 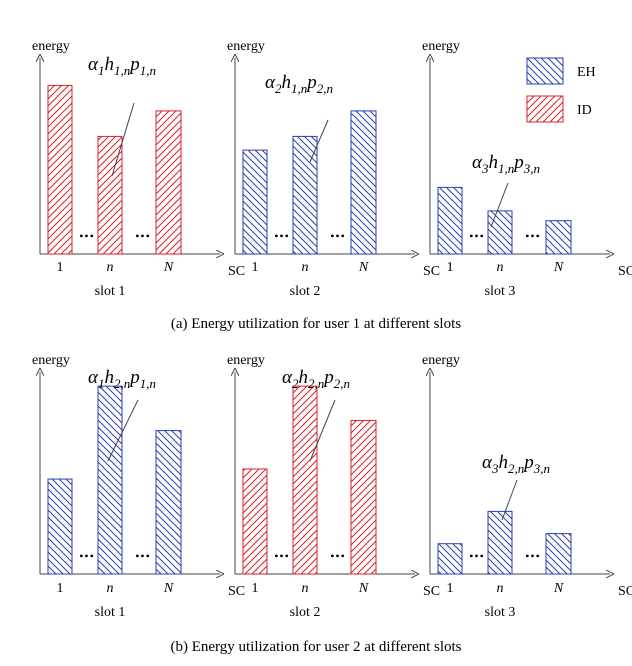 What do you see at coordinates (333, 169) in the screenshot?
I see `panel-slot-2: energy SC 1 n N ••• ••• slot 2 α2h1,np2,n` at bounding box center [333, 169].